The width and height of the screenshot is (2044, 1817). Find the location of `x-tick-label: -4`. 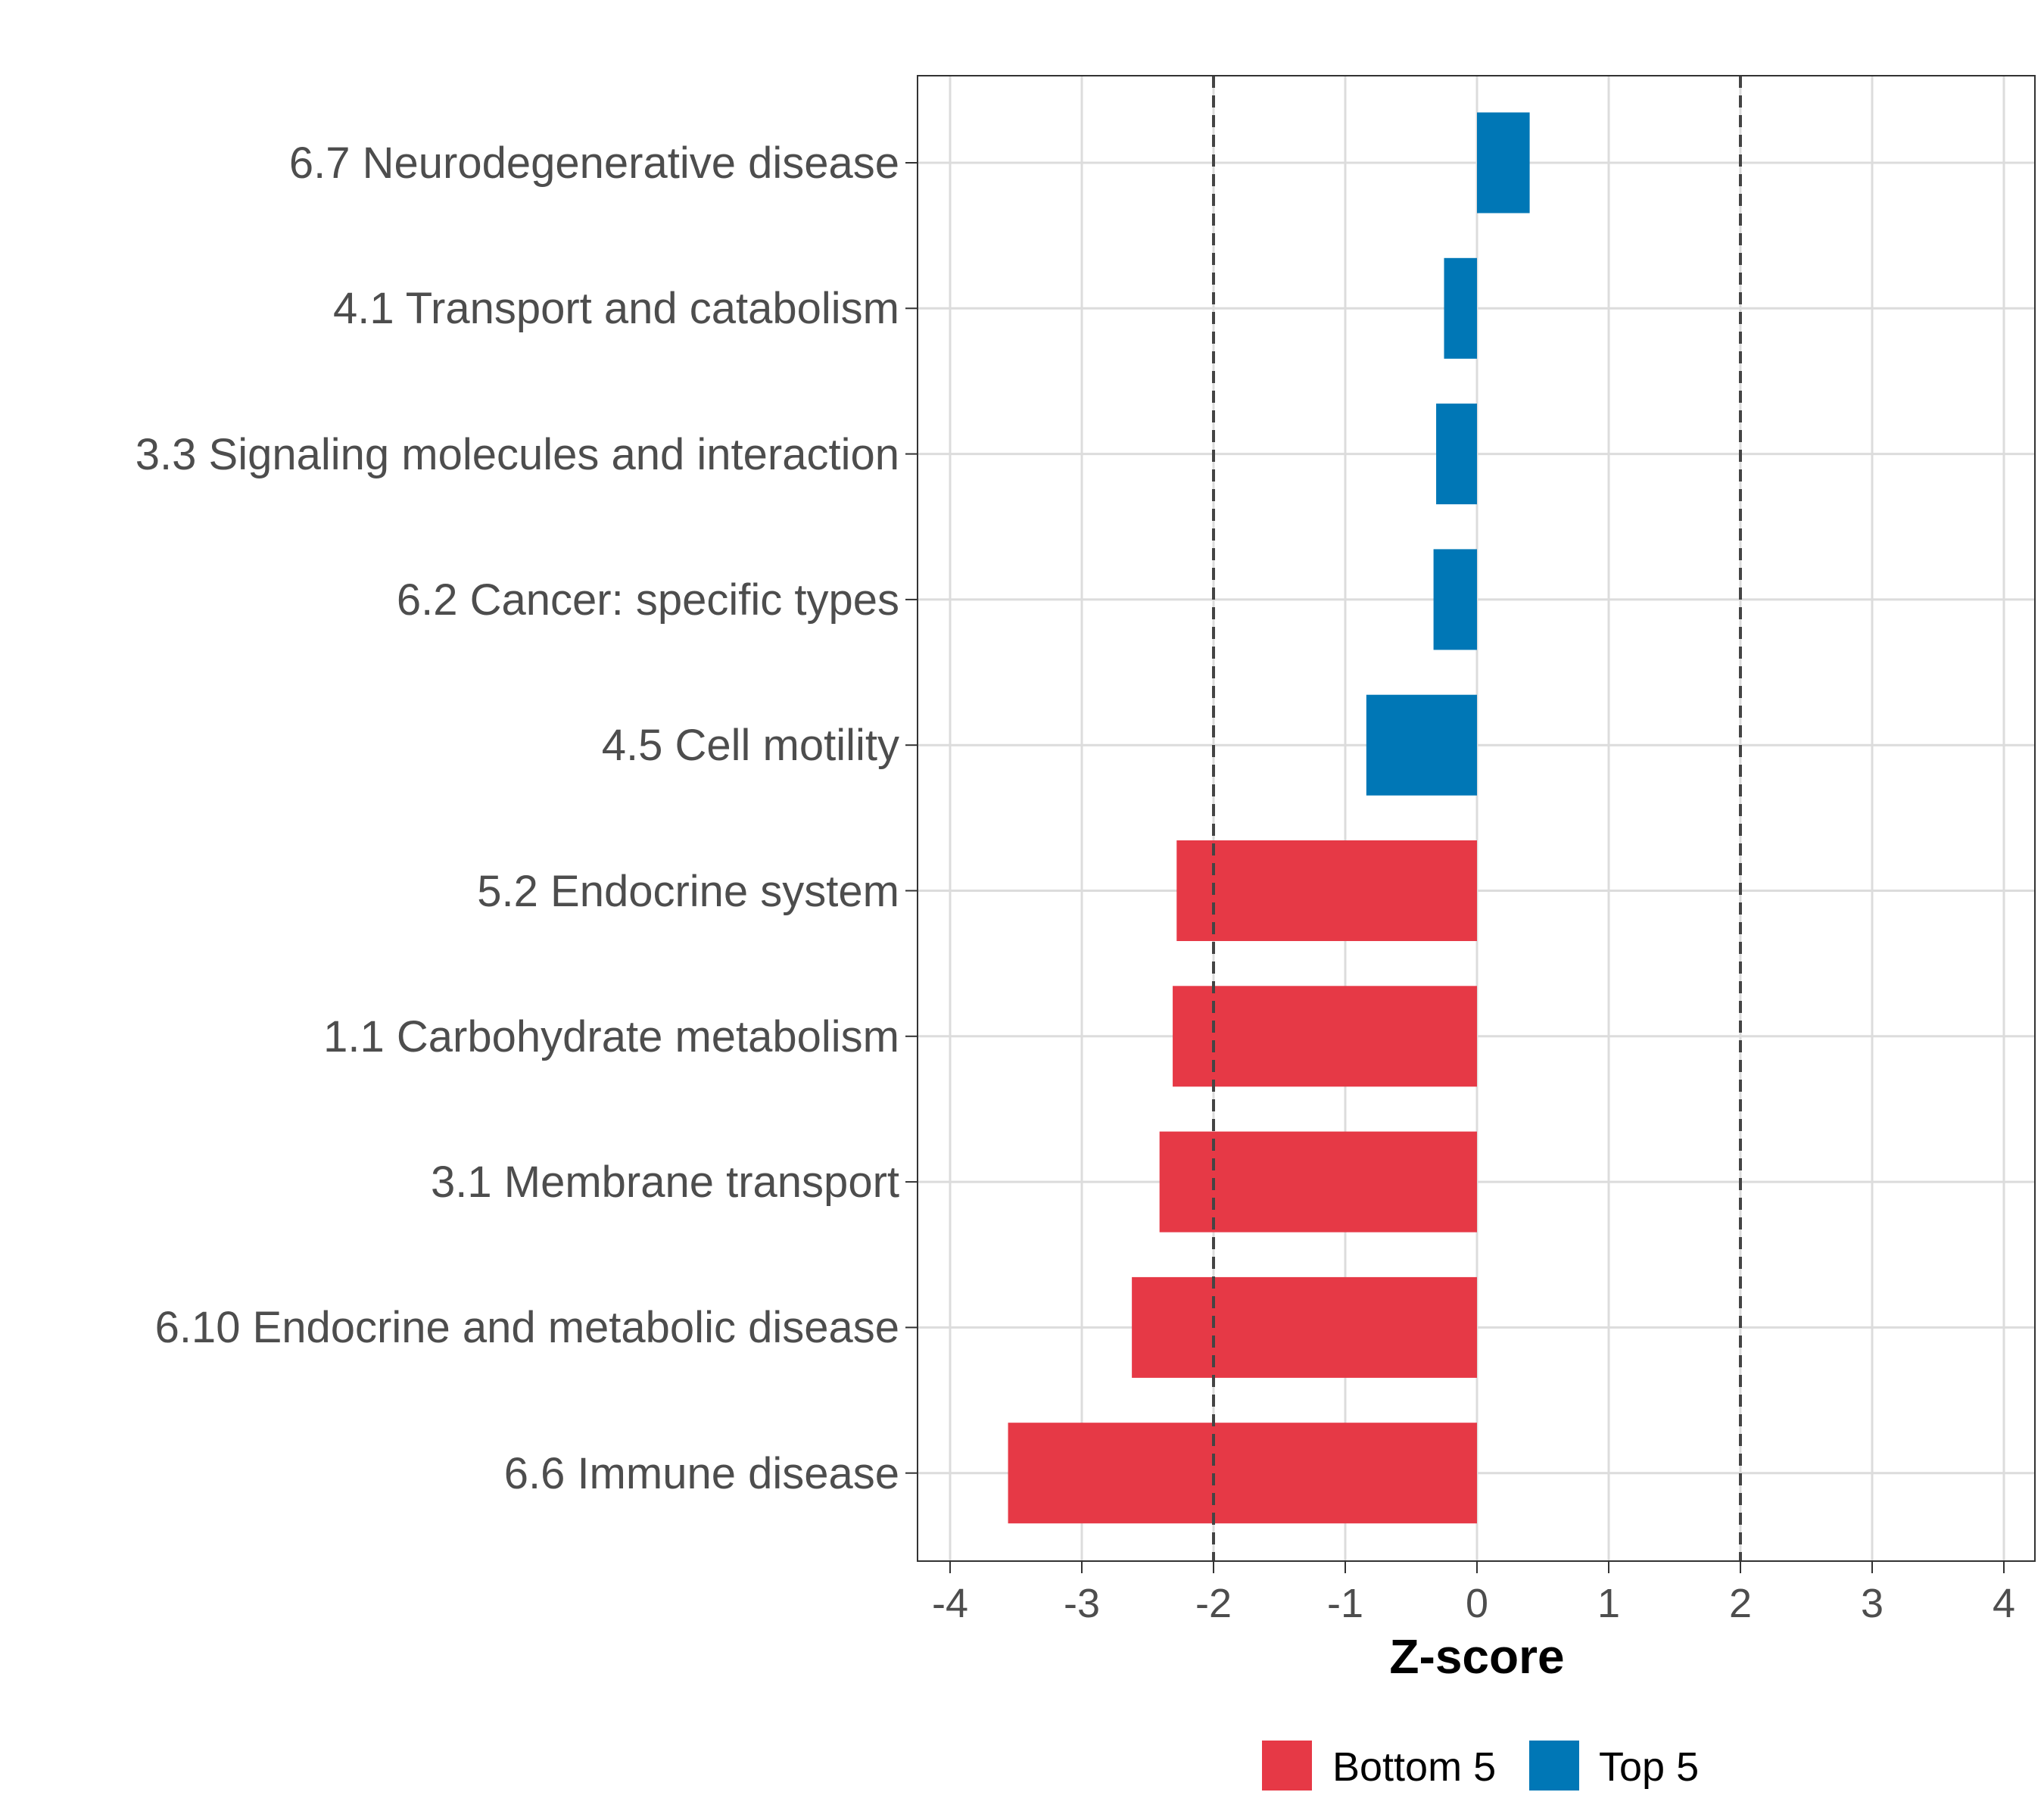

x-tick-label: -4 is located at coordinates (950, 1603).